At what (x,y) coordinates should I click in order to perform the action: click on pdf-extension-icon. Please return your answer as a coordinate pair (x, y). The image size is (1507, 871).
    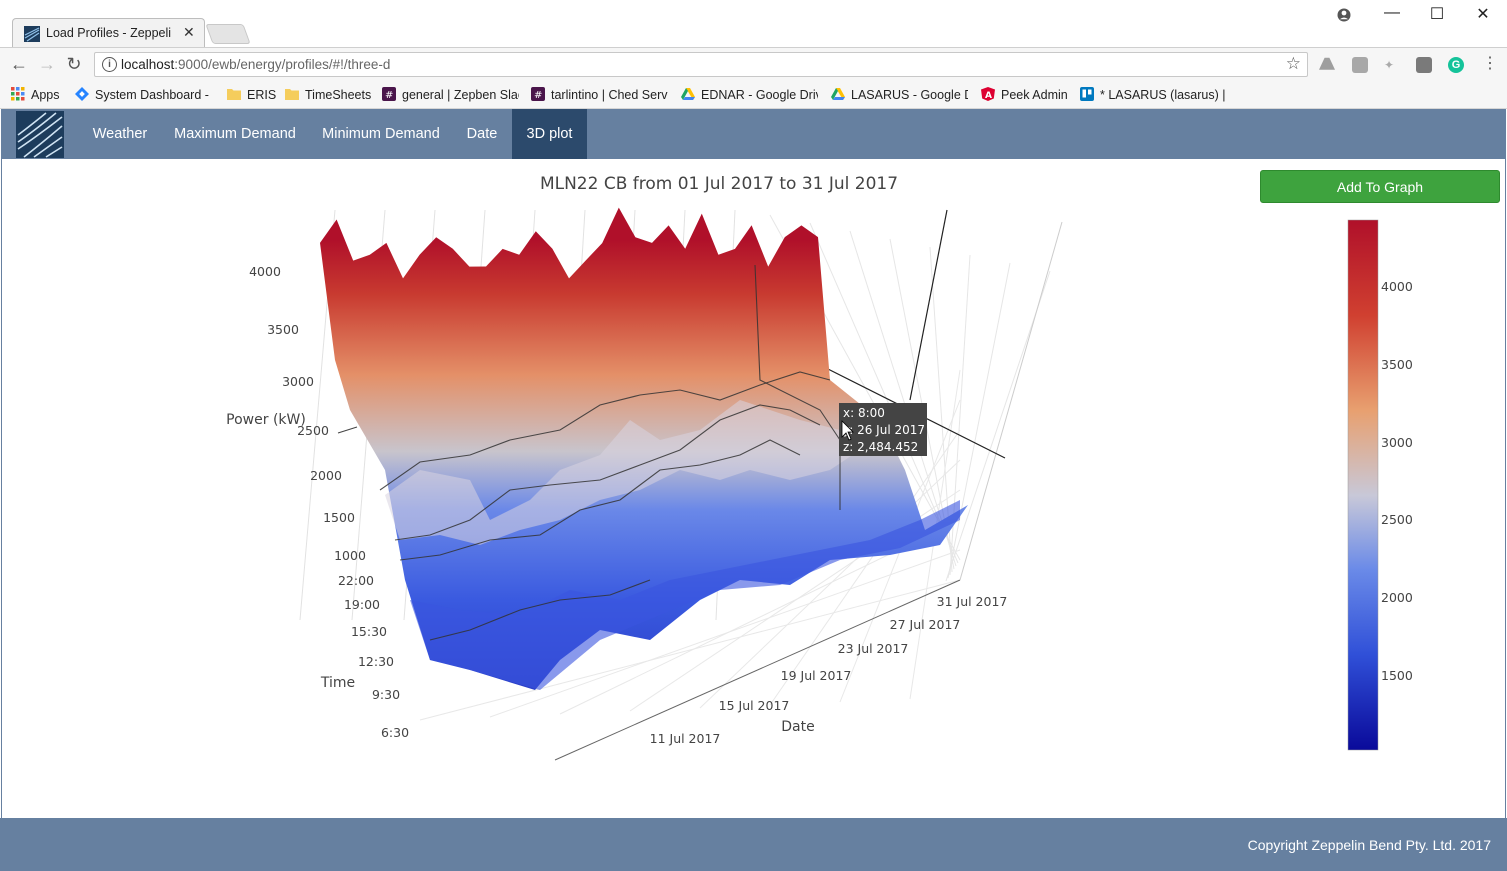
    Looking at the image, I should click on (1360, 65).